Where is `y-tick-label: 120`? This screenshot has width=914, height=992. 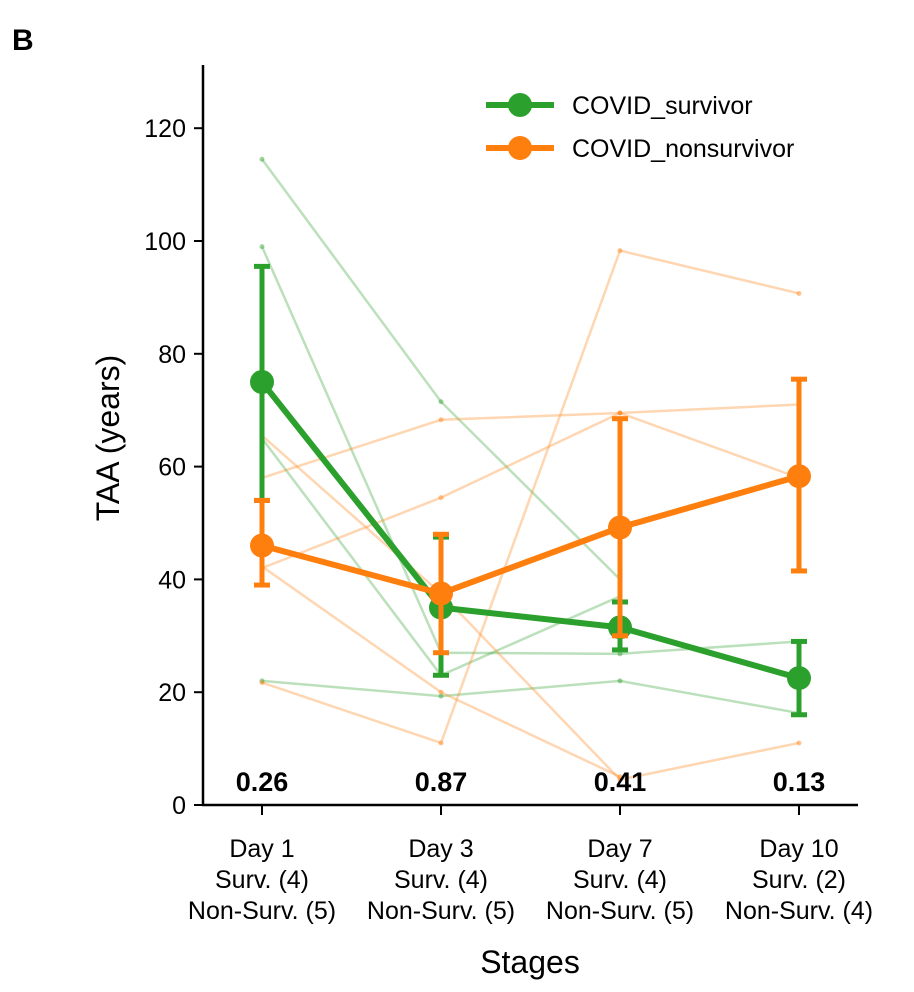
y-tick-label: 120 is located at coordinates (165, 129).